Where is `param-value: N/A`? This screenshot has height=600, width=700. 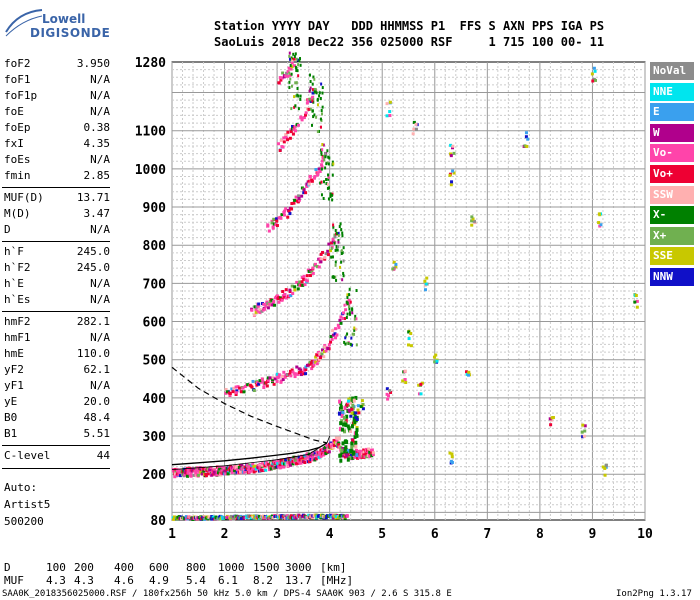 param-value: N/A is located at coordinates (100, 111).